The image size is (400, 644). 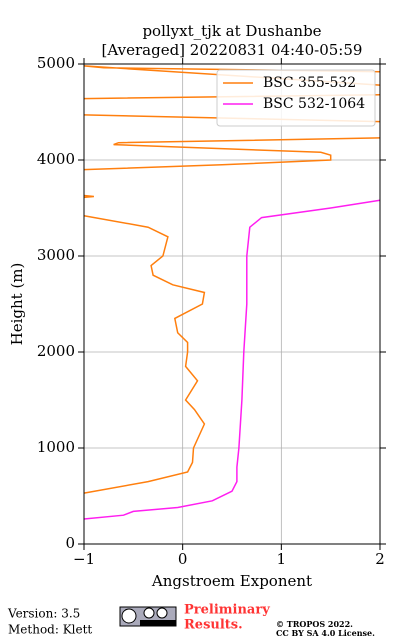 What do you see at coordinates (314, 624) in the screenshot?
I see `copyright: © TROPOS 2022.` at bounding box center [314, 624].